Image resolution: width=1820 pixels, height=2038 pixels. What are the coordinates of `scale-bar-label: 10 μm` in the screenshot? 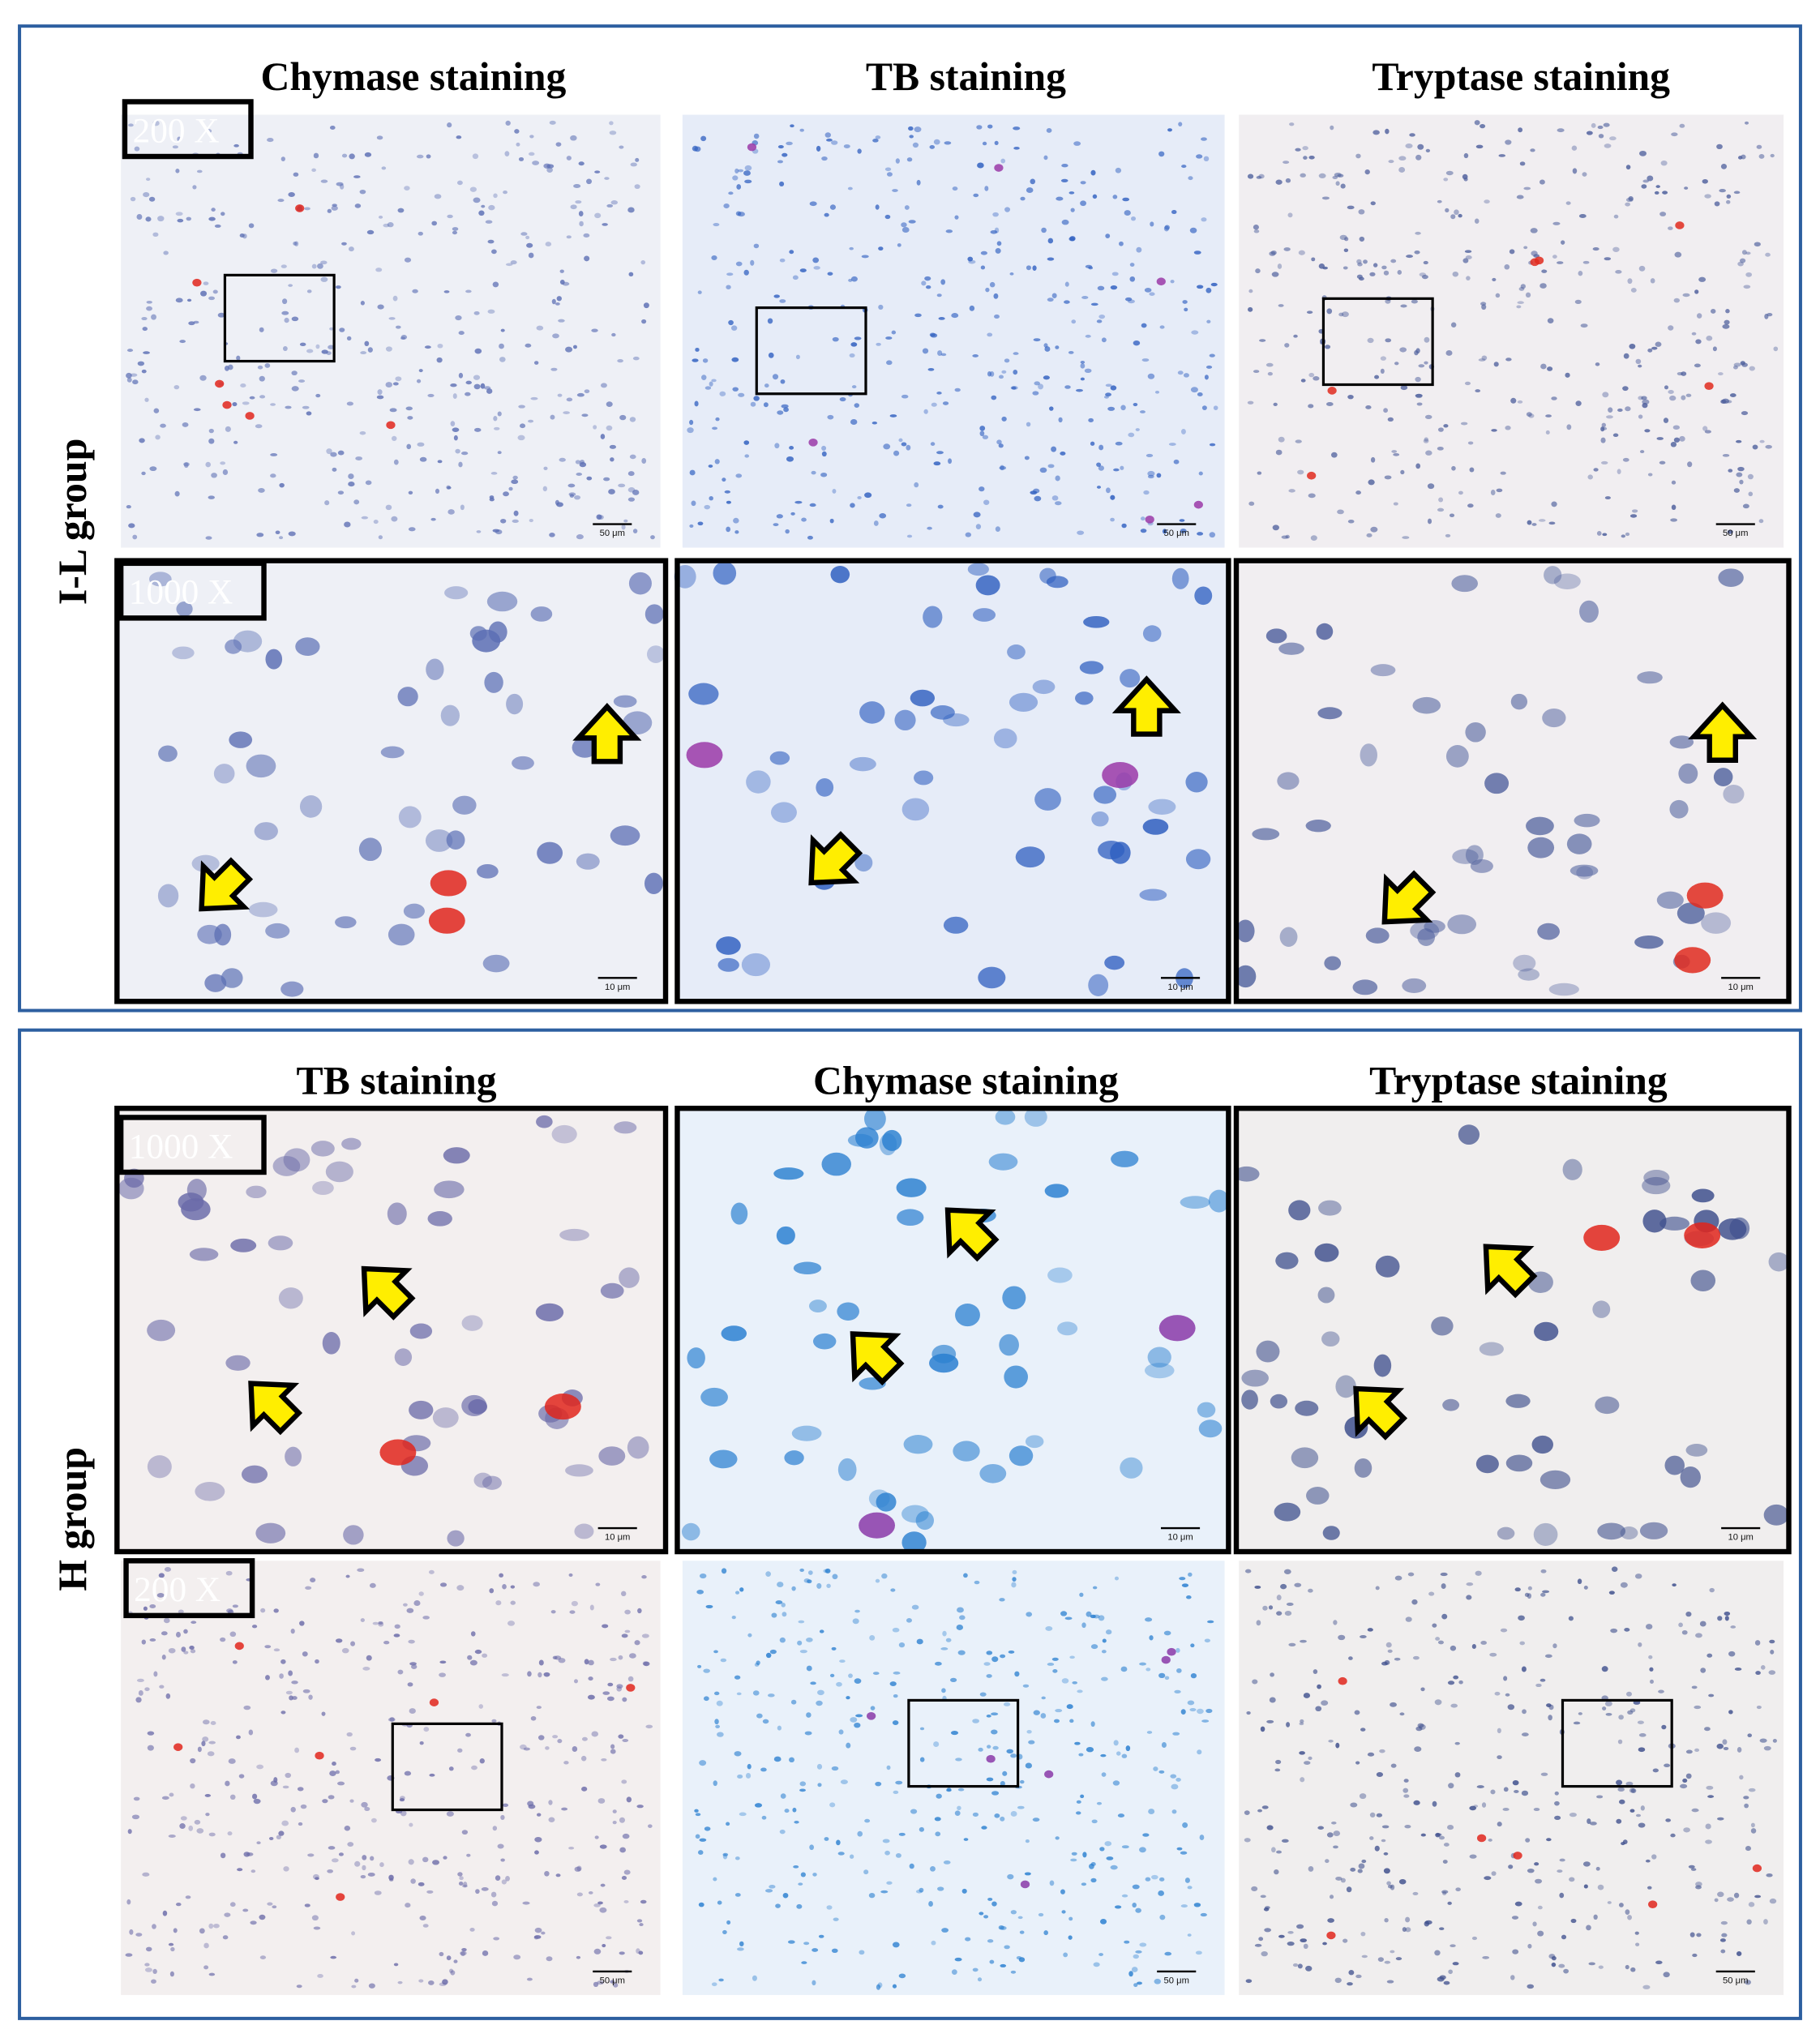 It's located at (1740, 1538).